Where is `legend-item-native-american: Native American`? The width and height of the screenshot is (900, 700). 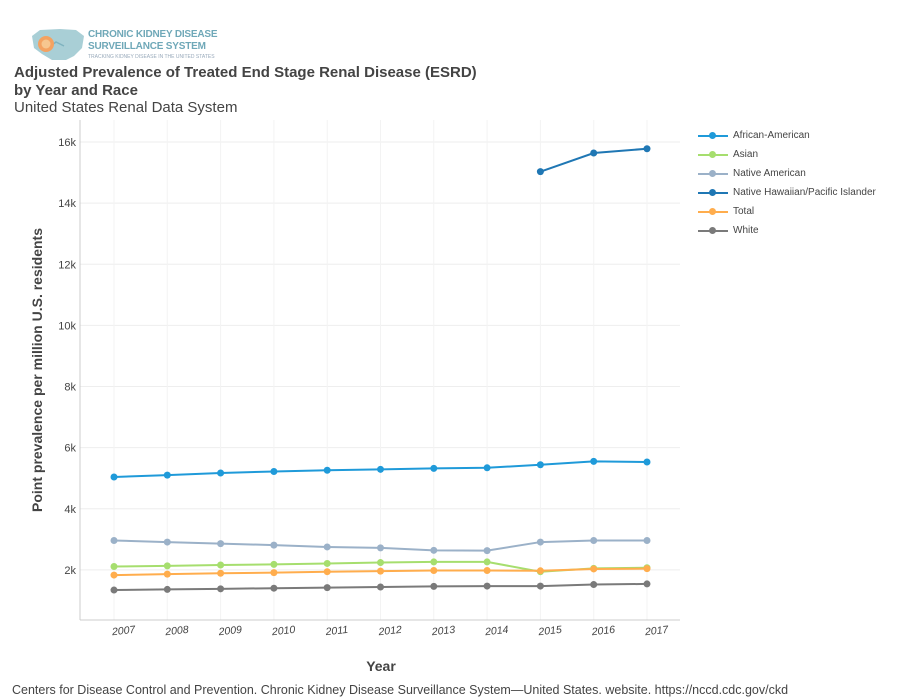 legend-item-native-american: Native American is located at coordinates (799, 173).